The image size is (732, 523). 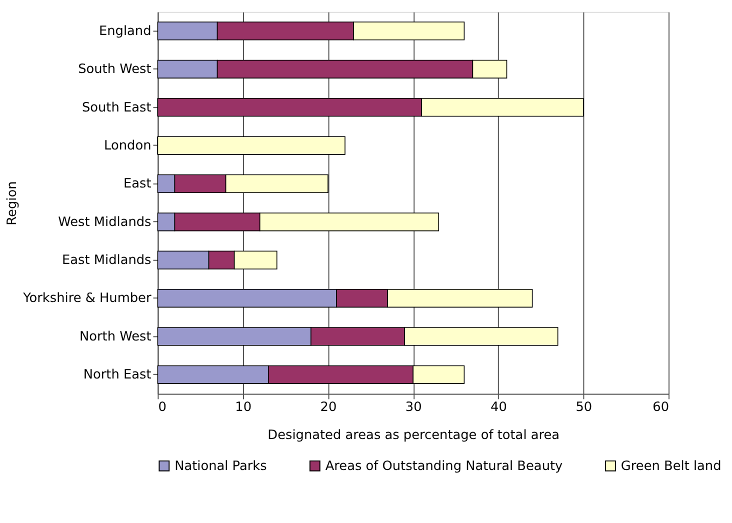 I want to click on legend-label: Green Belt land, so click(x=671, y=466).